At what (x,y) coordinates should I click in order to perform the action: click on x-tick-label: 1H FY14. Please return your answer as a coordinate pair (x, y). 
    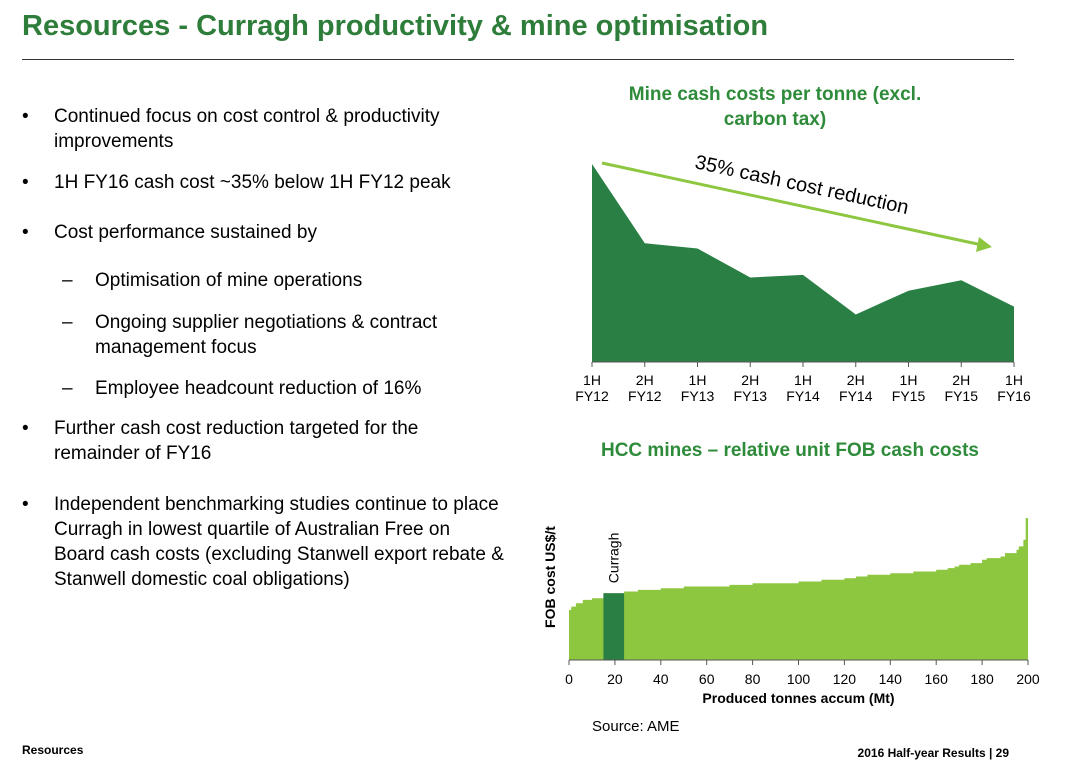
    Looking at the image, I should click on (803, 388).